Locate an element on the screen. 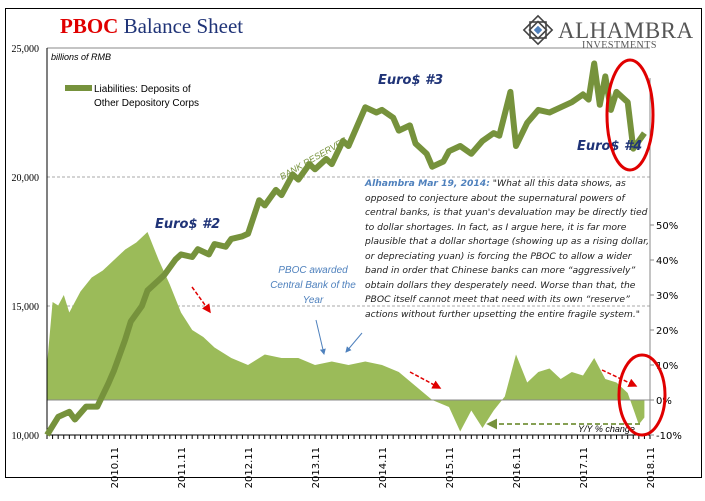 The image size is (705, 501). x-tick-label: 2010.11 is located at coordinates (115, 467).